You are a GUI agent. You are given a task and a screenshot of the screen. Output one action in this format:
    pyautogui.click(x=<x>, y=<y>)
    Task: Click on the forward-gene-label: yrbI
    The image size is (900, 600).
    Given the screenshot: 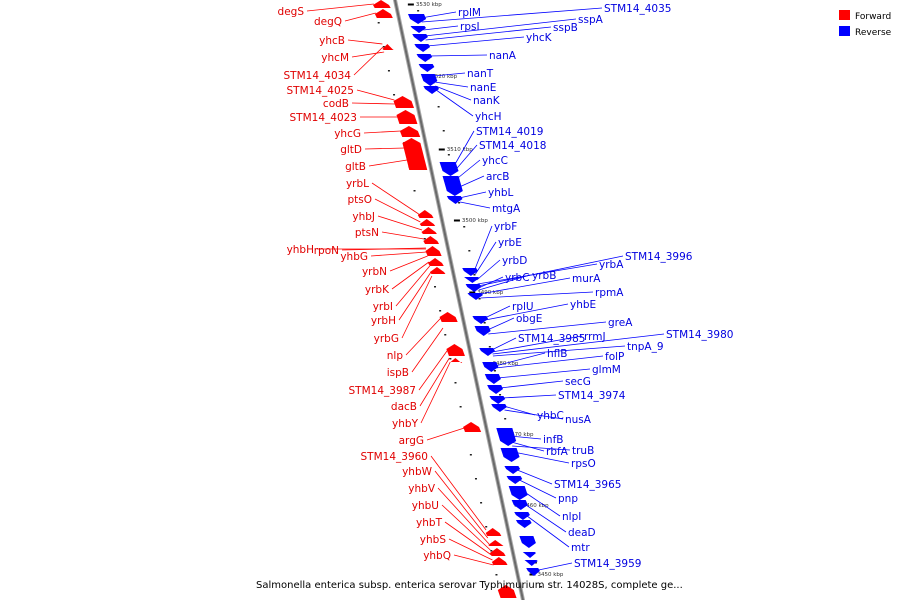 What is the action you would take?
    pyautogui.click(x=383, y=307)
    